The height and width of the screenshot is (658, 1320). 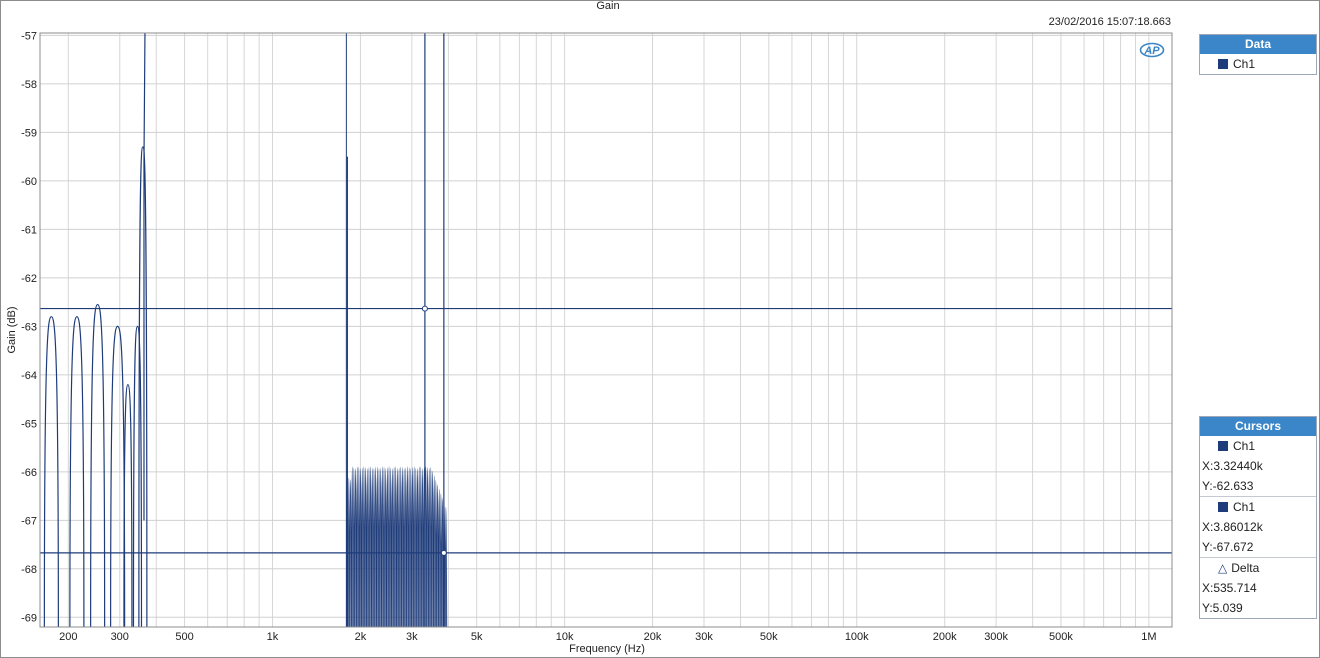 What do you see at coordinates (273, 637) in the screenshot?
I see `x-tick-label: 1k` at bounding box center [273, 637].